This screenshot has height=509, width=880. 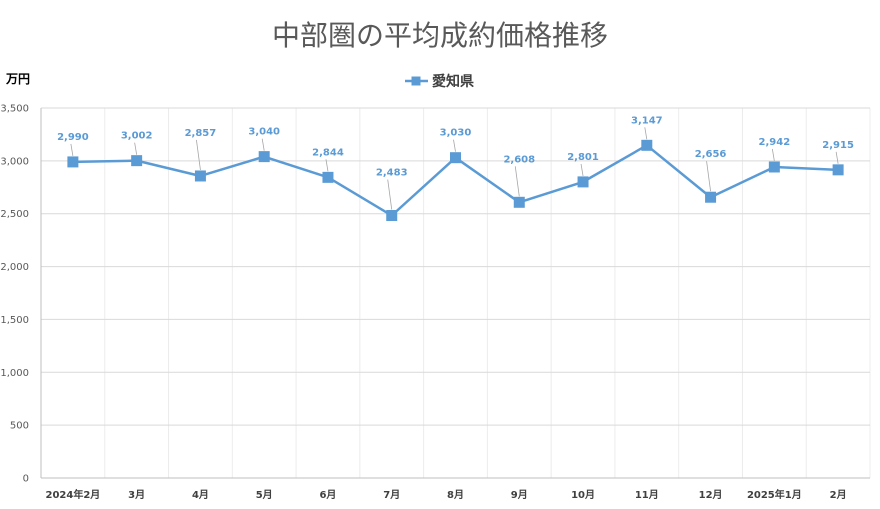 I want to click on data-label: 2,990, so click(x=73, y=137).